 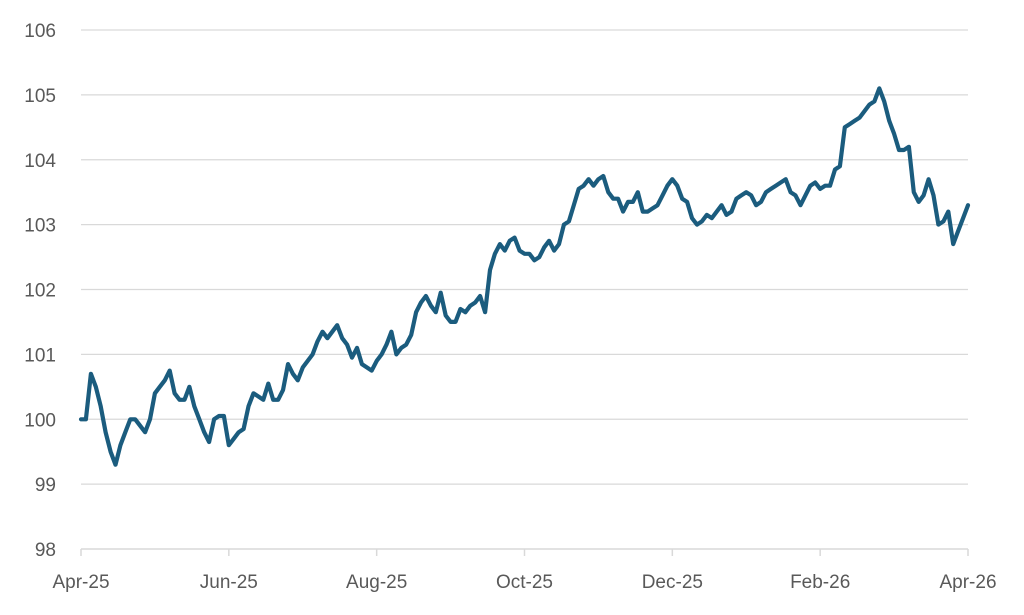 What do you see at coordinates (376, 582) in the screenshot?
I see `x-tick-label: Aug-25` at bounding box center [376, 582].